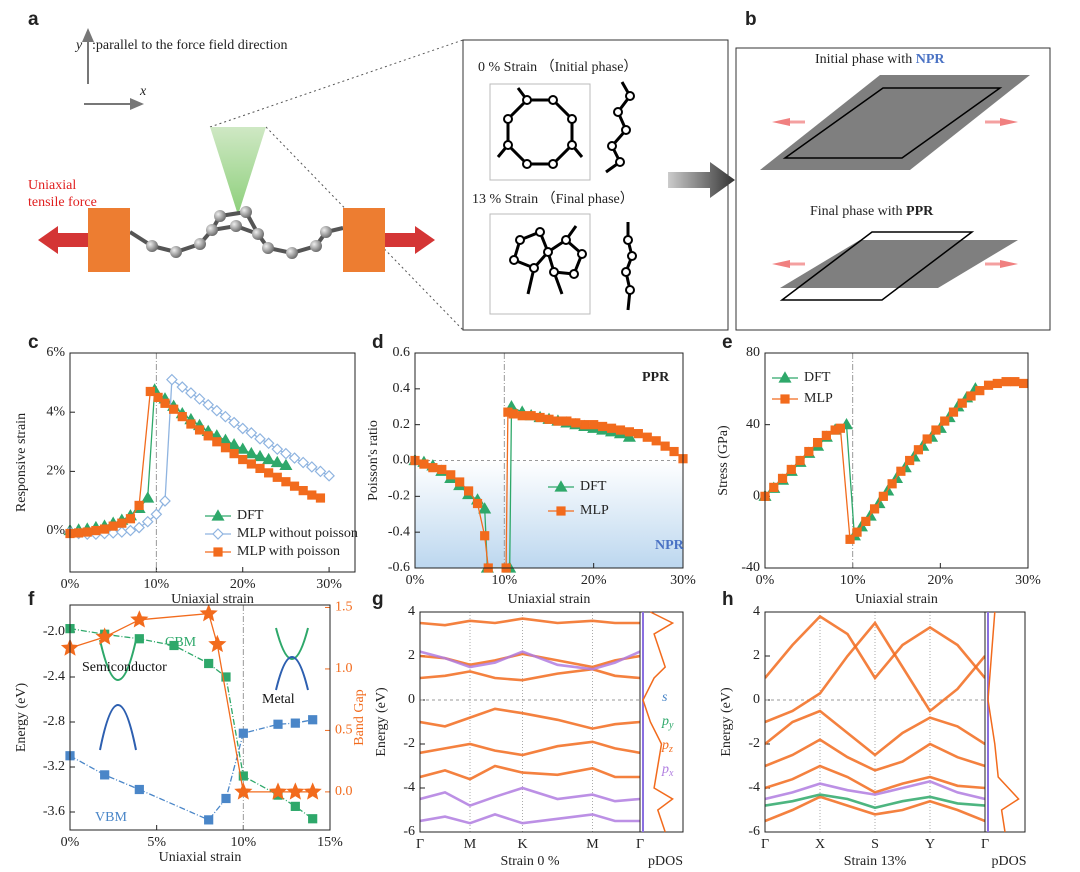 The image size is (1080, 872). Describe the element at coordinates (754, 787) in the screenshot. I see `y-tick-label: -4` at that location.